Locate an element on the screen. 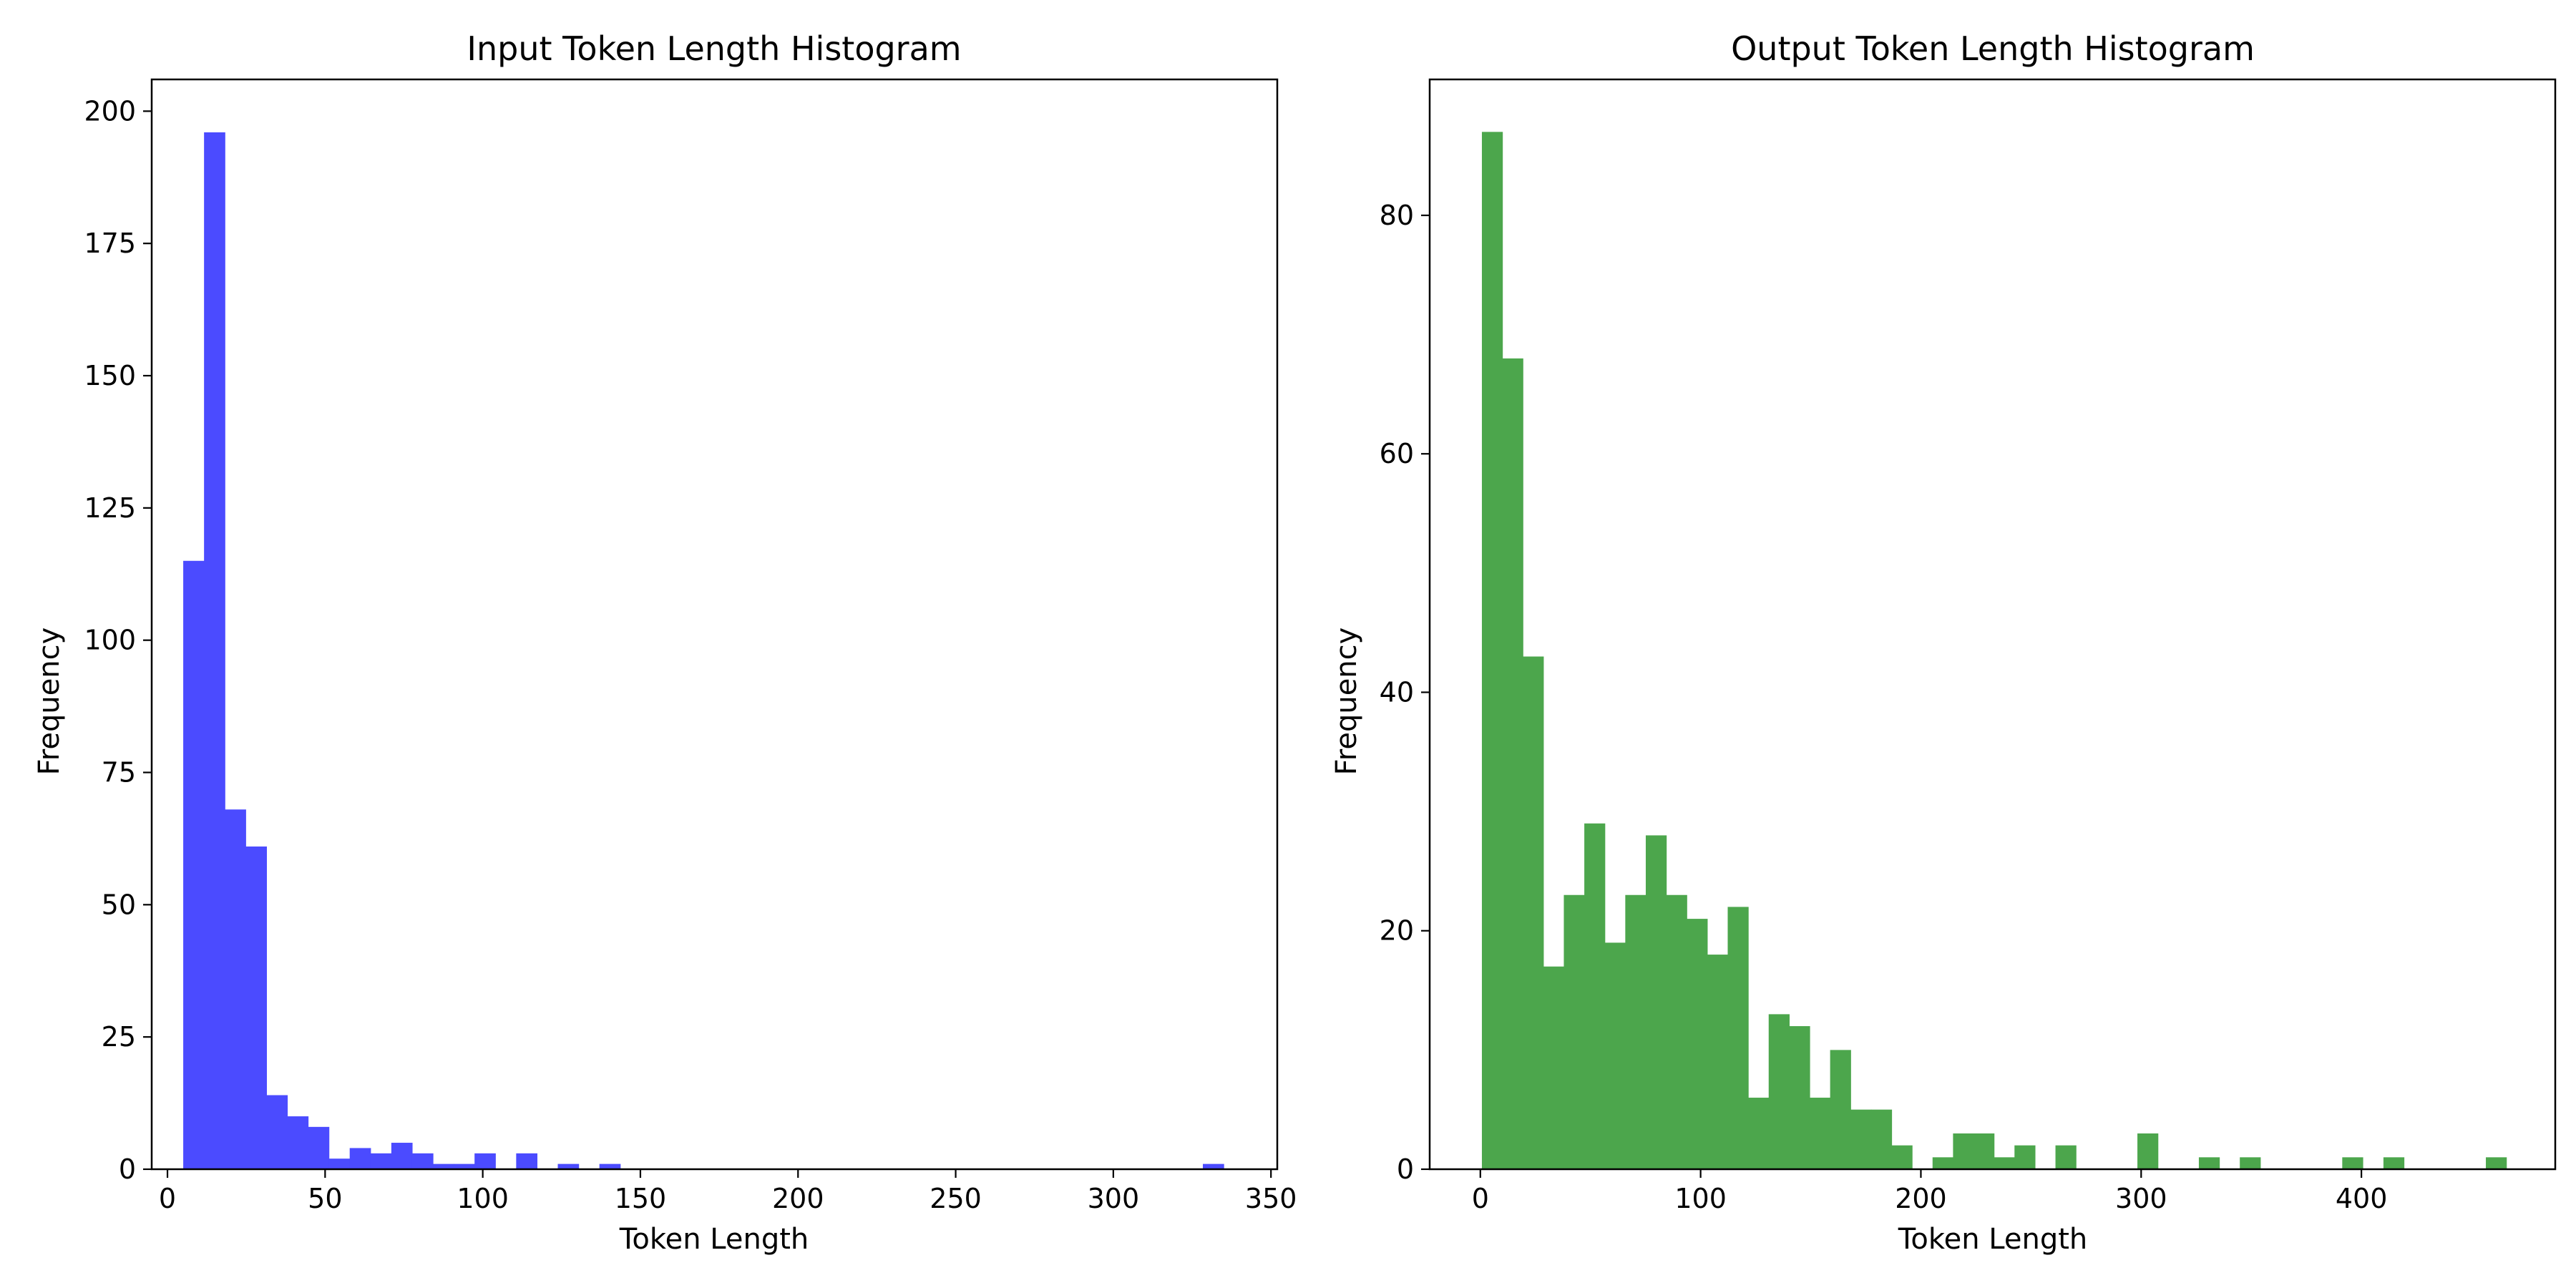 Image resolution: width=2576 pixels, height=1288 pixels. input-histogram-xtick-label: 150 is located at coordinates (641, 1198).